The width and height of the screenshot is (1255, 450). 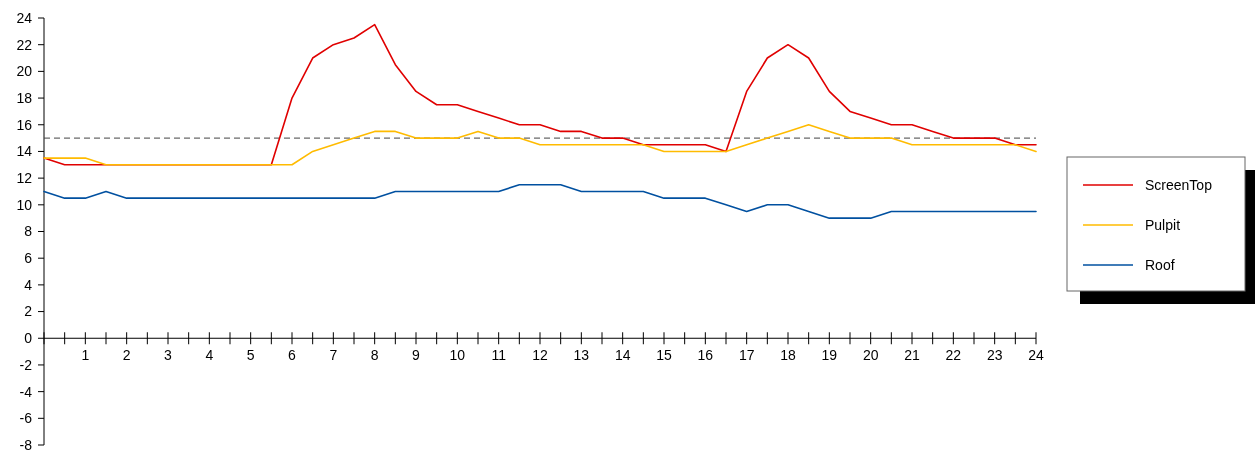 I want to click on y-tick-label: 8, so click(x=28, y=231).